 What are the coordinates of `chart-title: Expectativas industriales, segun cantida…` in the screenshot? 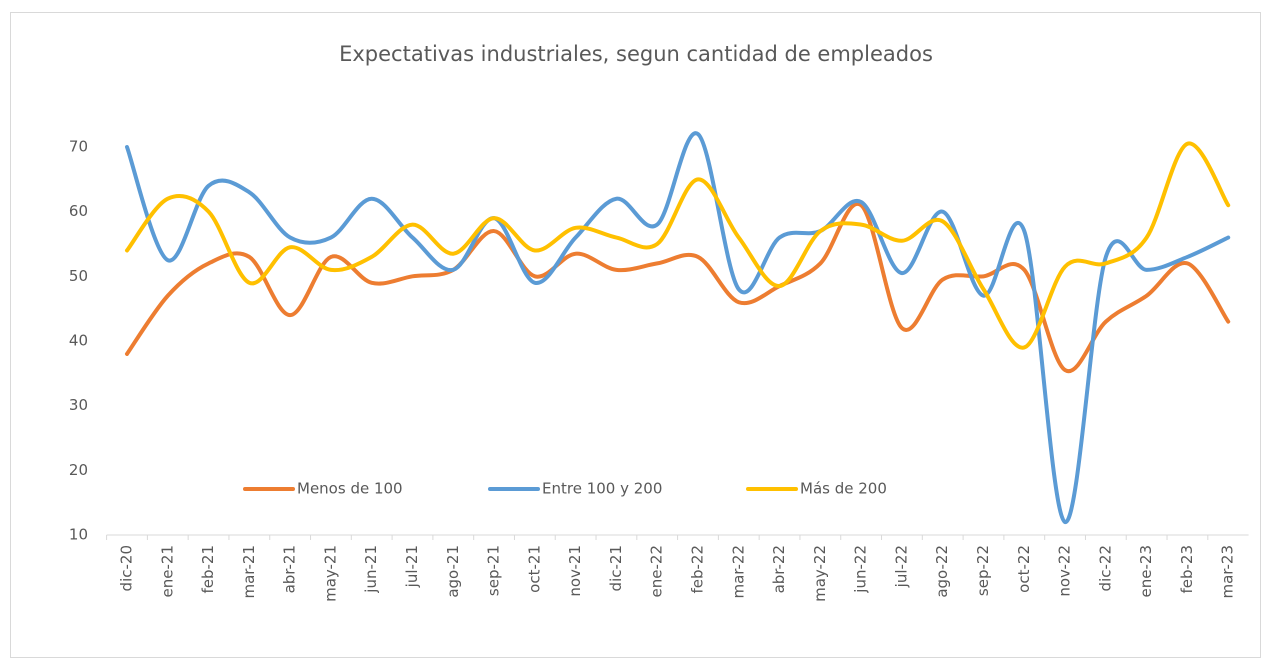 It's located at (636, 54).